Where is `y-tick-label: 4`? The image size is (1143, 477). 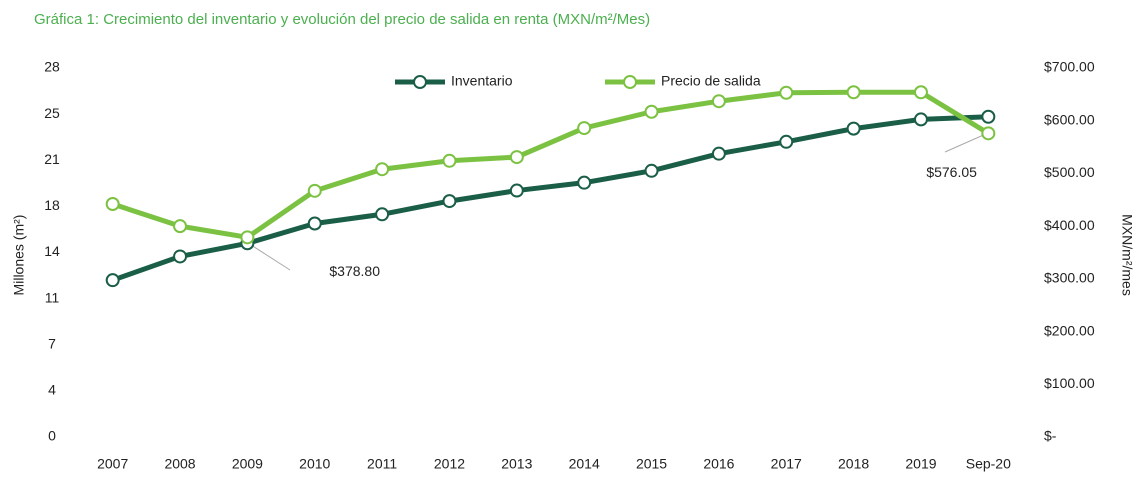
y-tick-label: 4 is located at coordinates (52, 390).